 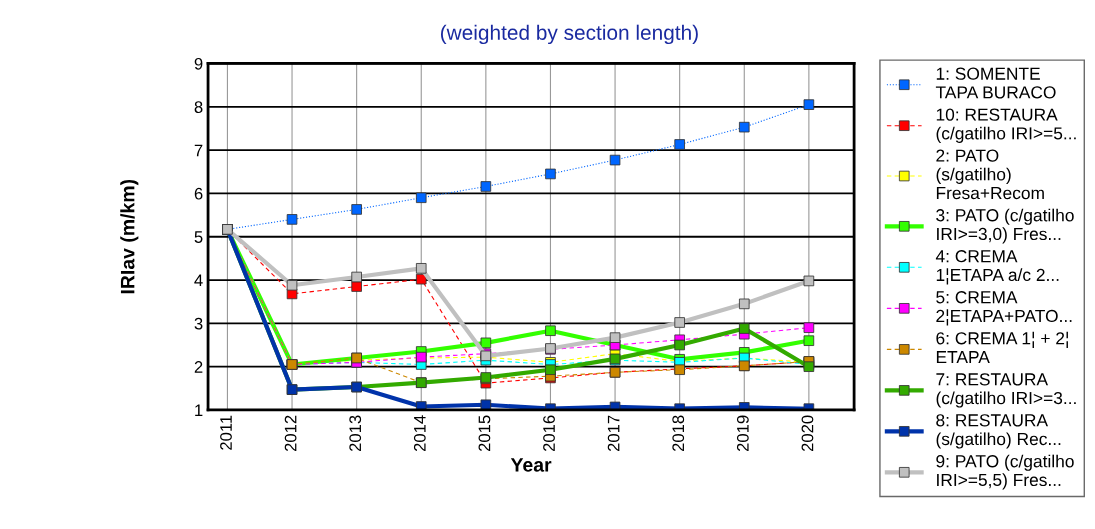 What do you see at coordinates (226, 432) in the screenshot?
I see `x-tick-label: 2011` at bounding box center [226, 432].